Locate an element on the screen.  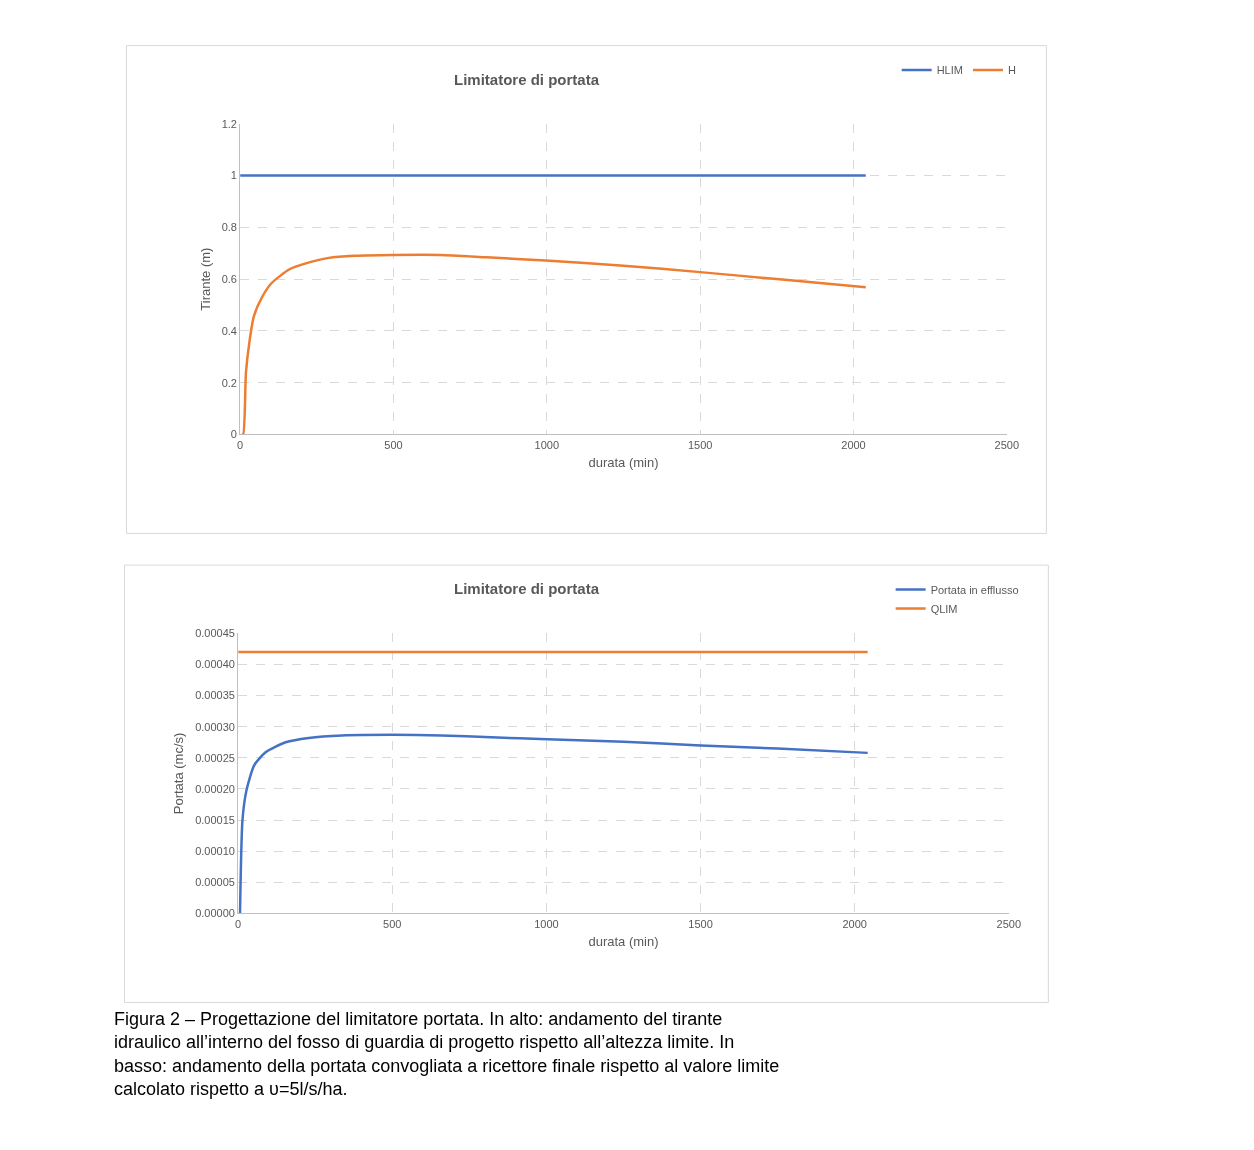
y-tick-label: 0.00005 is located at coordinates (215, 882).